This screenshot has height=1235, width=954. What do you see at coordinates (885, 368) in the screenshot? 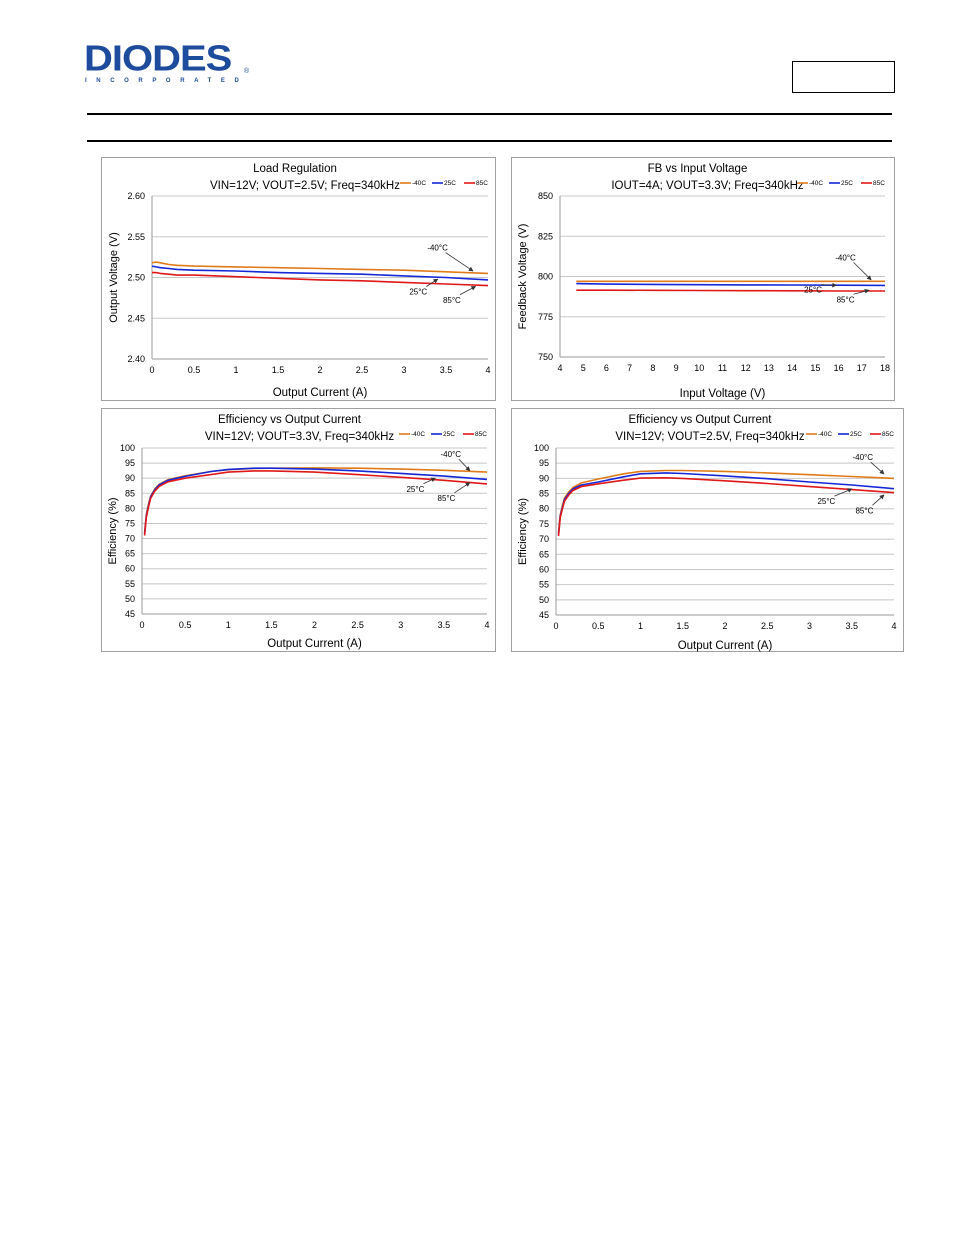
I see `x-tick-label: 18` at bounding box center [885, 368].